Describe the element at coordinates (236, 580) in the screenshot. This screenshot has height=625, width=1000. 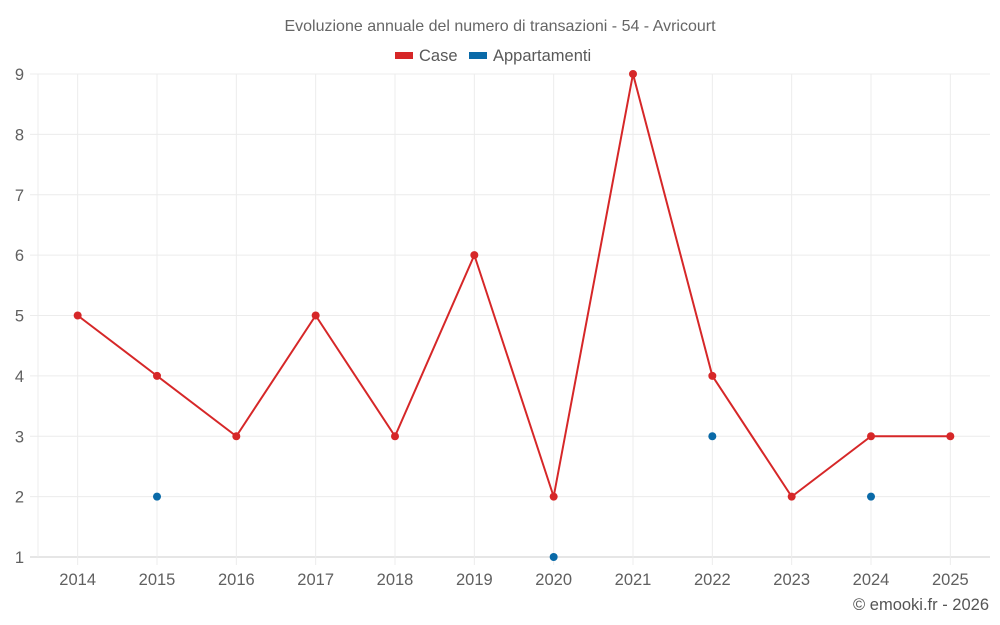
I see `x-tick-label: 2016` at that location.